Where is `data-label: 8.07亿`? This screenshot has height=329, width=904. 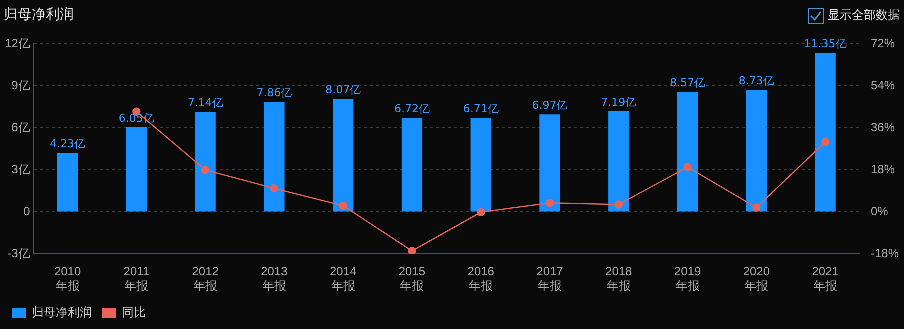
data-label: 8.07亿 is located at coordinates (344, 90).